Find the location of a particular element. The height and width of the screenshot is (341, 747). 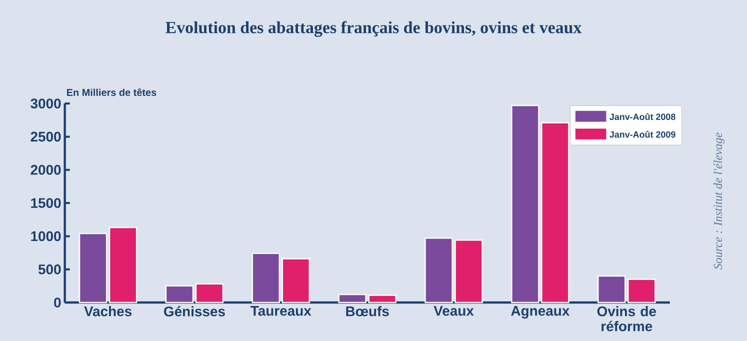

chart-title: Evolution des abattages français de bovins, ovins et veaux is located at coordinates (374, 29).